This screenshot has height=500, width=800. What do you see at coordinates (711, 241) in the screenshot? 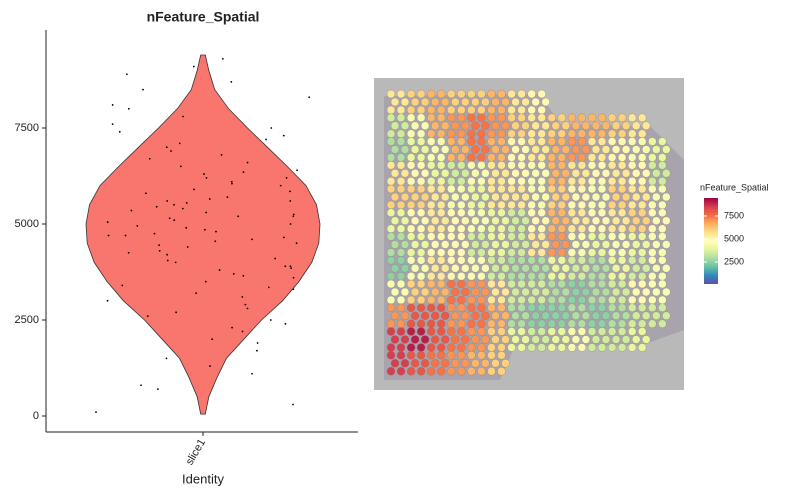
I see `colorbar` at bounding box center [711, 241].